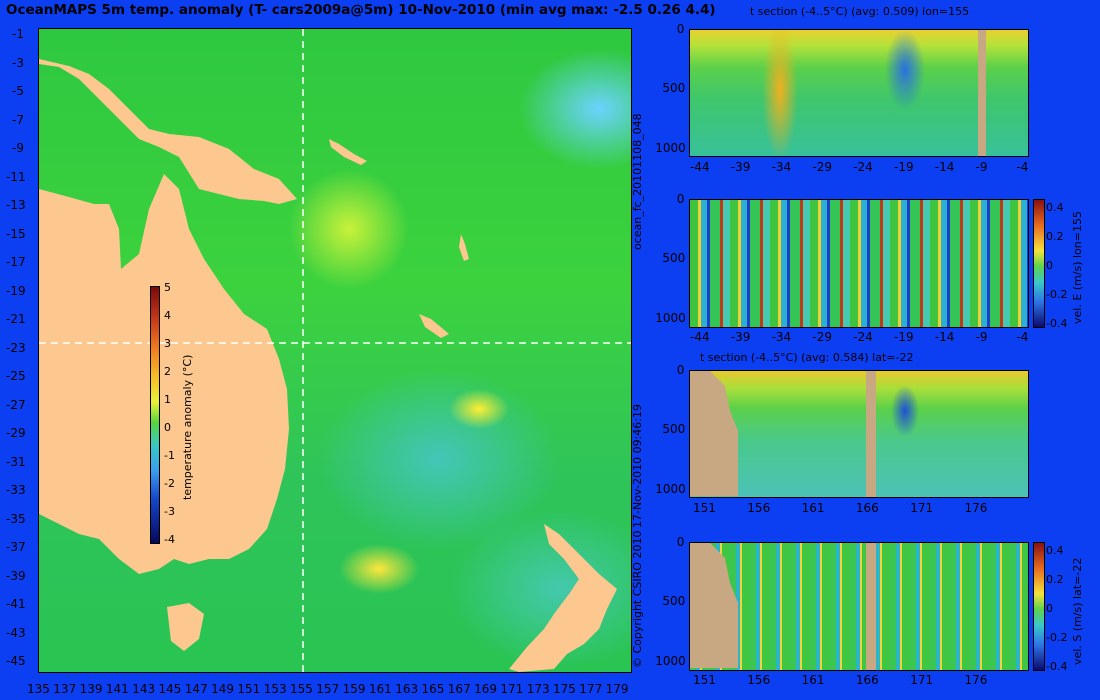 The image size is (1100, 700). What do you see at coordinates (922, 680) in the screenshot?
I see `panel-x-tick: 171` at bounding box center [922, 680].